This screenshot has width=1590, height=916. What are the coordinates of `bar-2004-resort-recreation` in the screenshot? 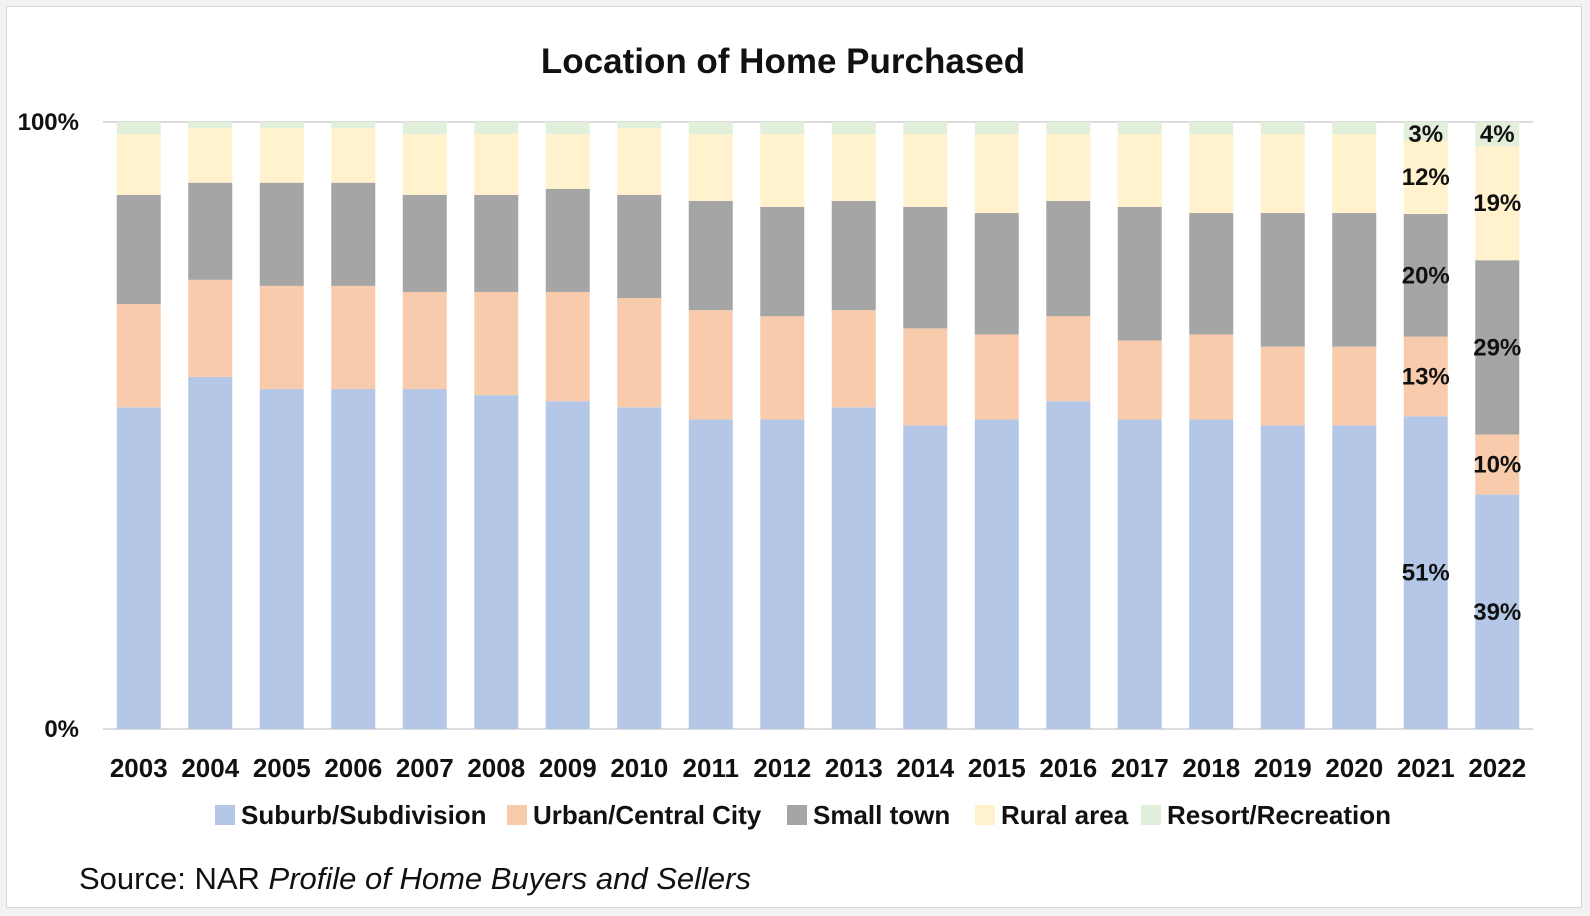 It's located at (210, 125).